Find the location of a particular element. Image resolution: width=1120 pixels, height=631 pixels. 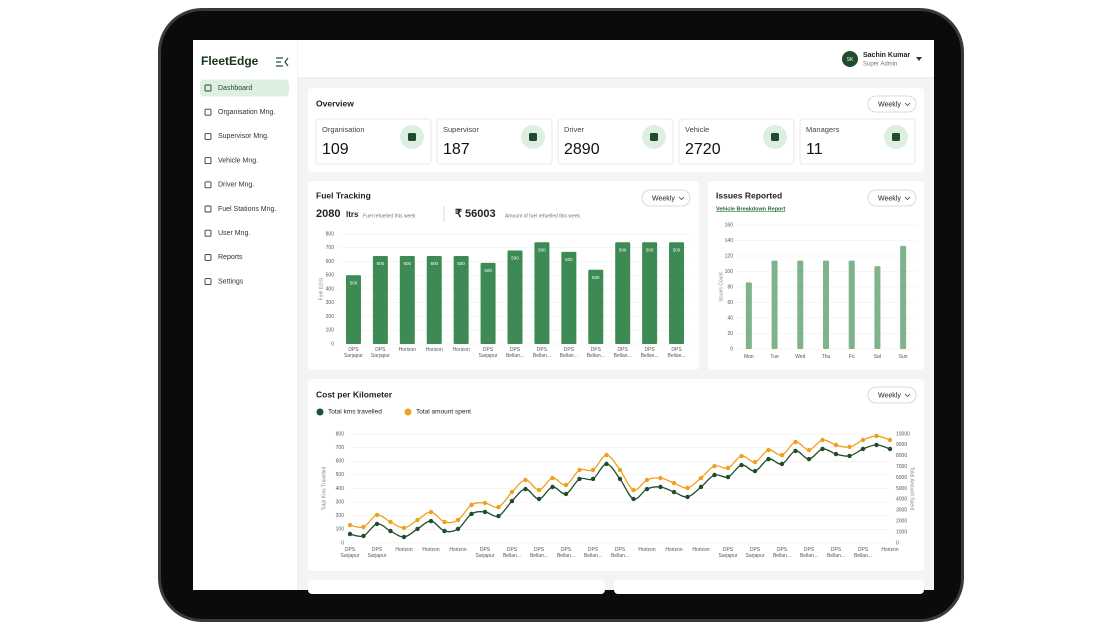

avatar is located at coordinates (850, 59).